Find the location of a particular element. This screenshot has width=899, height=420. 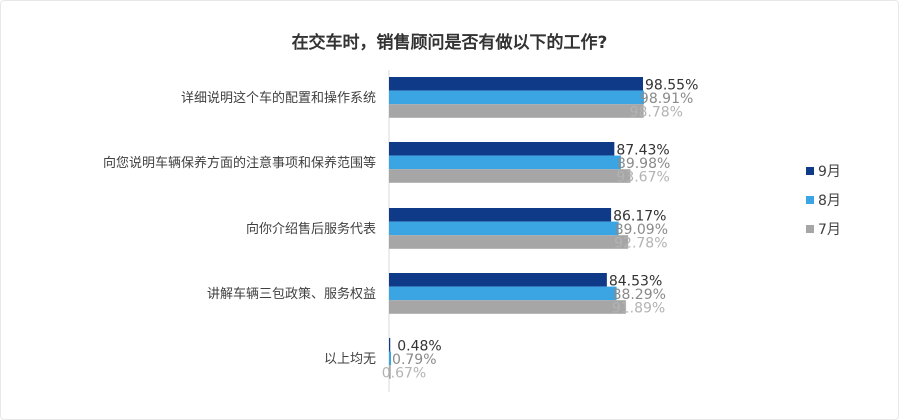

legend-swatch-8月 is located at coordinates (810, 200).